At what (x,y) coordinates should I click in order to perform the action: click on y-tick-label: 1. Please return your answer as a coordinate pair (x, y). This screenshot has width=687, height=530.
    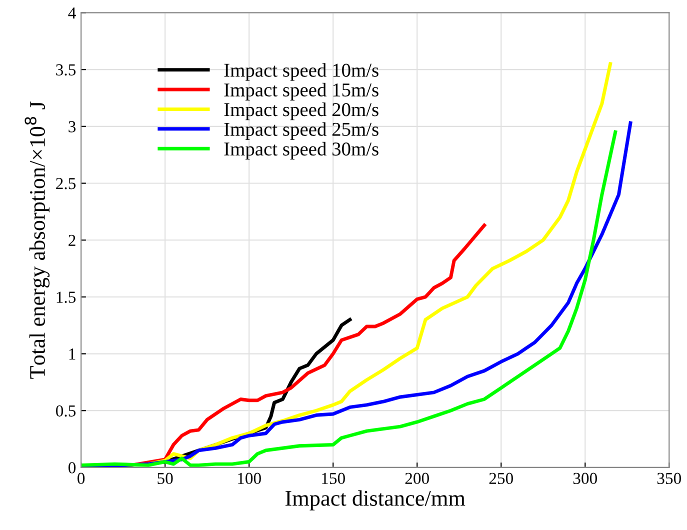
    Looking at the image, I should click on (72, 354).